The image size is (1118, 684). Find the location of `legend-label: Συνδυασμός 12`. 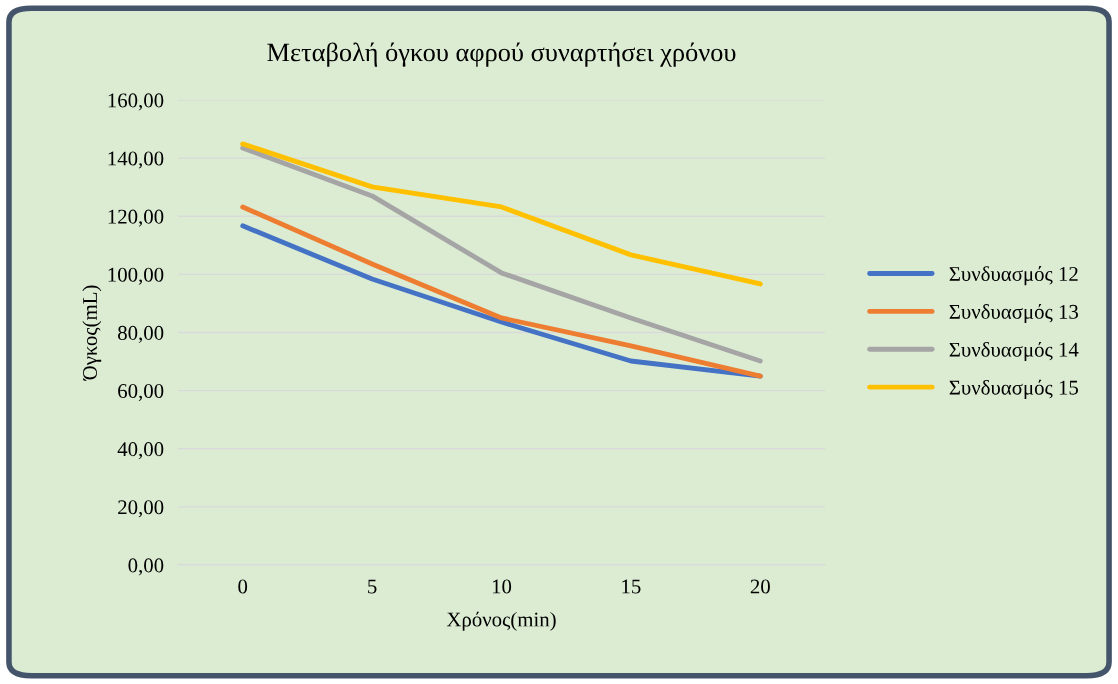

legend-label: Συνδυασμός 12 is located at coordinates (1013, 276).